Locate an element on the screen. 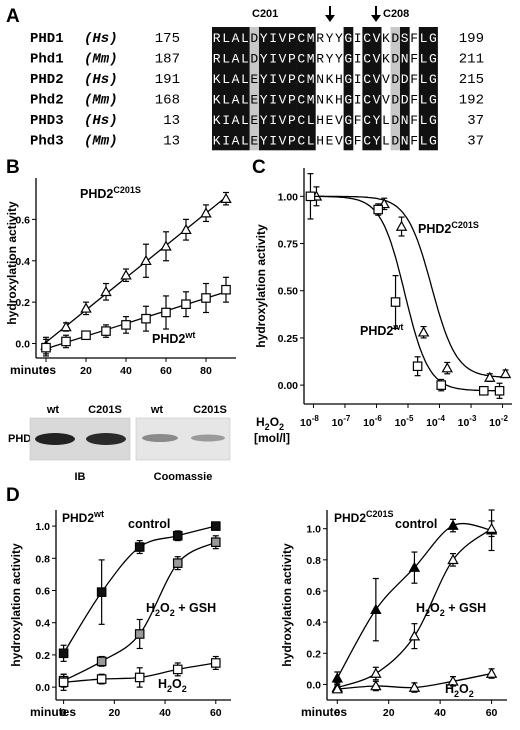 This screenshot has width=520, height=730. residue: G is located at coordinates (433, 38).